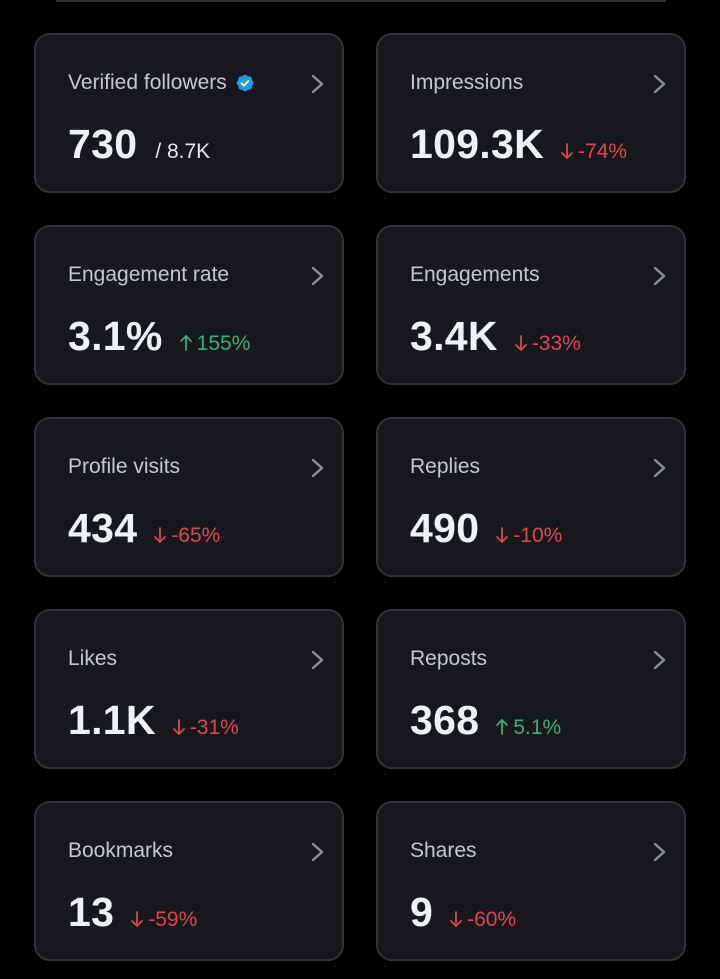 This screenshot has width=720, height=979. Describe the element at coordinates (196, 535) in the screenshot. I see `metric-delta-value: -65%` at that location.